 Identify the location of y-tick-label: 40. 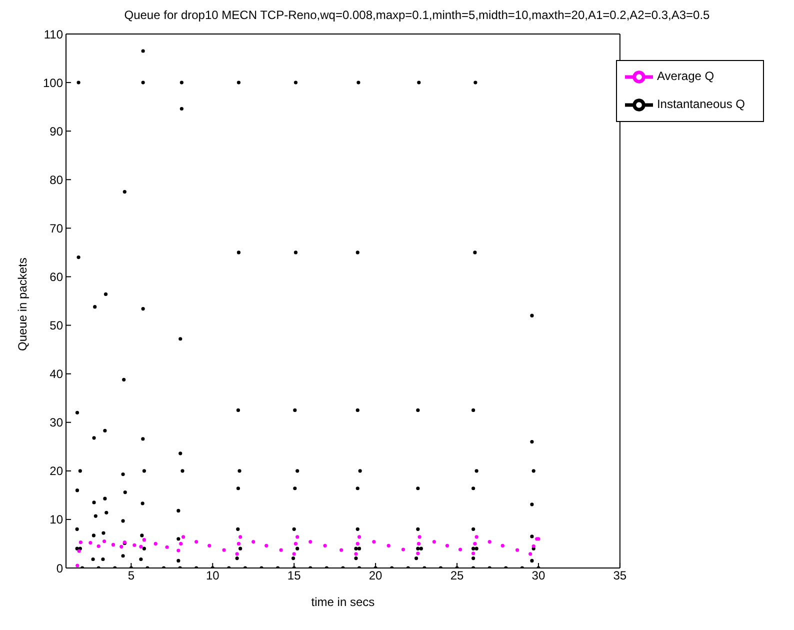
(57, 374).